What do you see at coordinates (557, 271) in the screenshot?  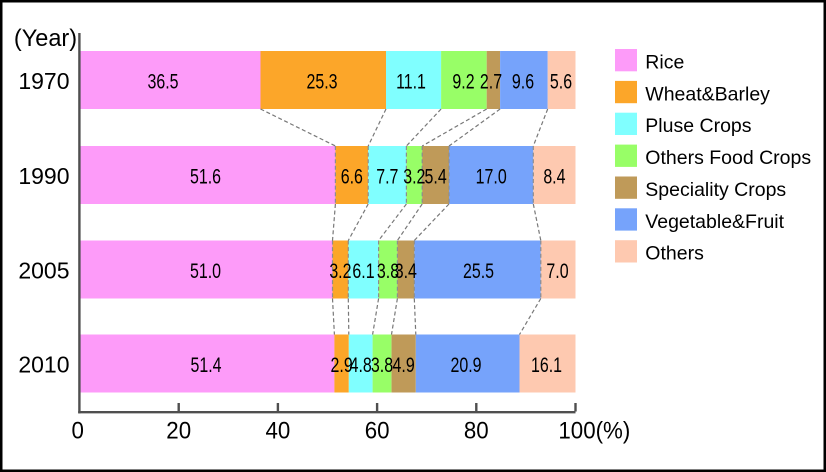 I see `svg-text: 7.0` at bounding box center [557, 271].